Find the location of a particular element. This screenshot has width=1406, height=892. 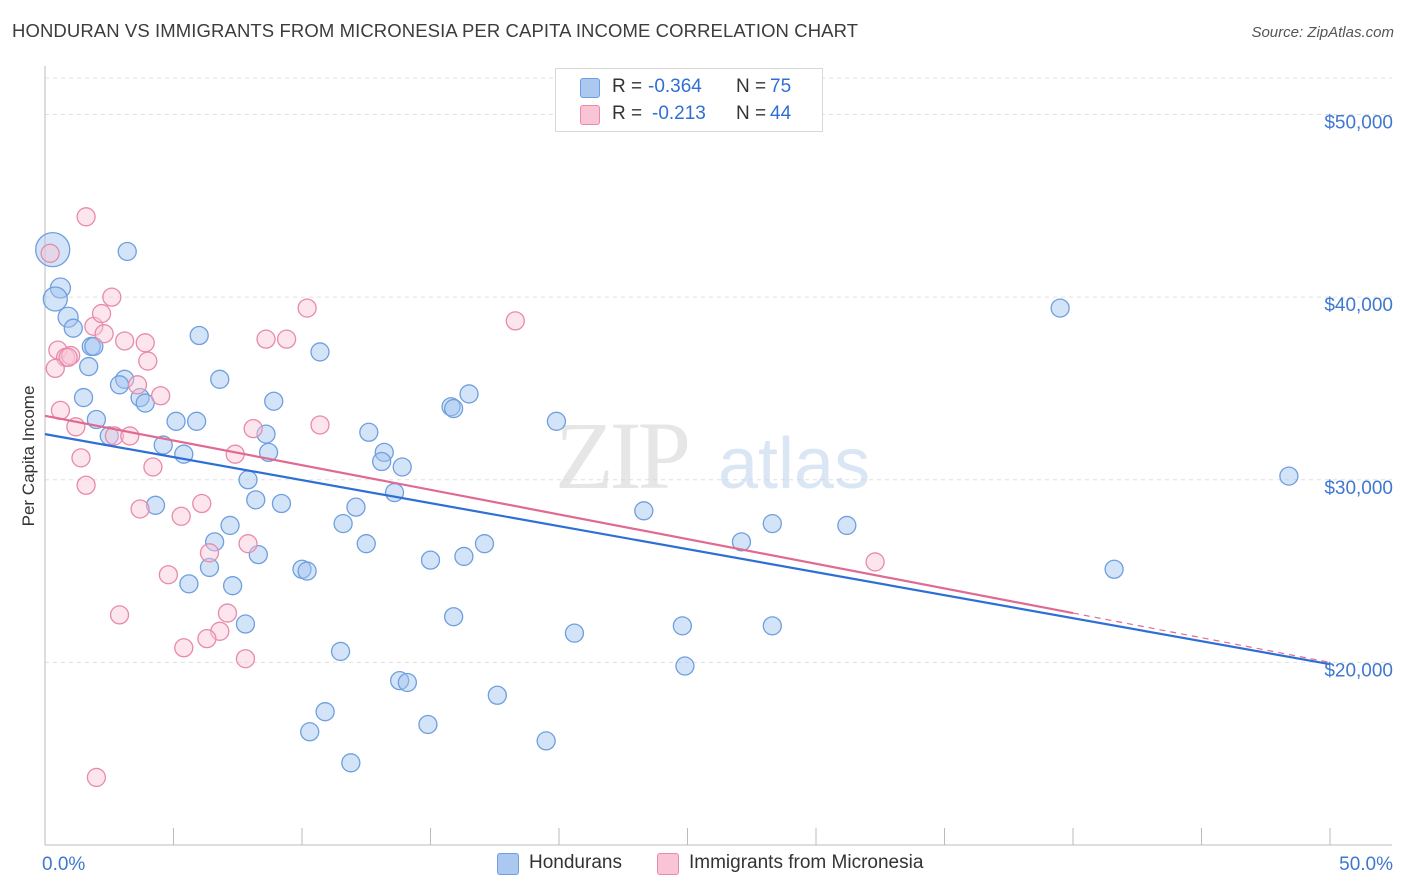

y-tick-label: $40,000 is located at coordinates (1358, 305).